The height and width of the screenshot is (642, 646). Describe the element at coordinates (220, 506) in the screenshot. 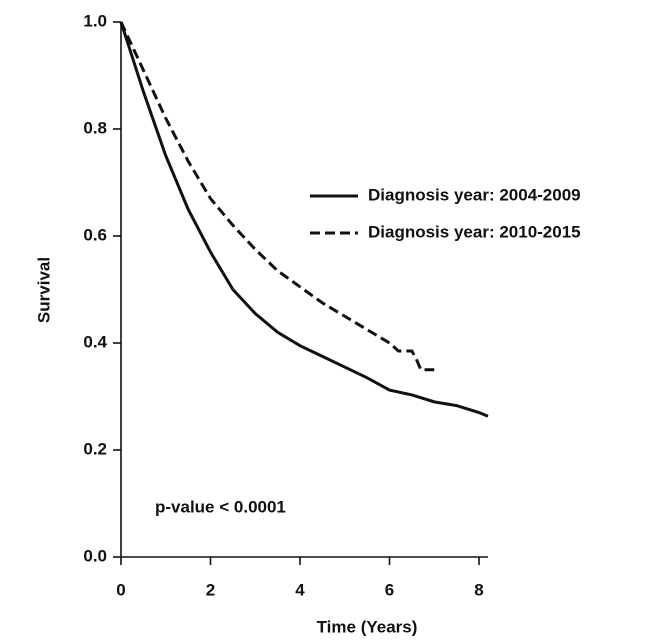

I see `annotation: p-value < 0.0001` at that location.